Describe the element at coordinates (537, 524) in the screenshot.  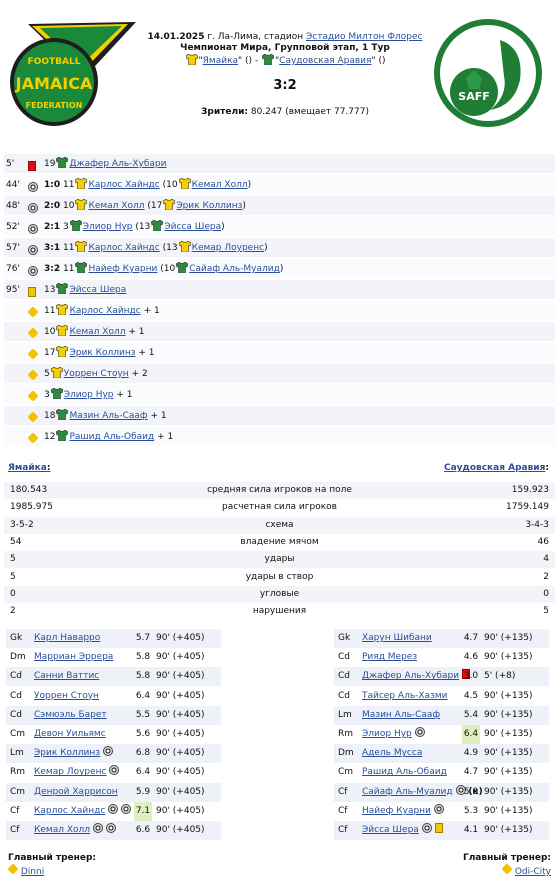
I see `stat-away-value: 3-4-3` at that location.